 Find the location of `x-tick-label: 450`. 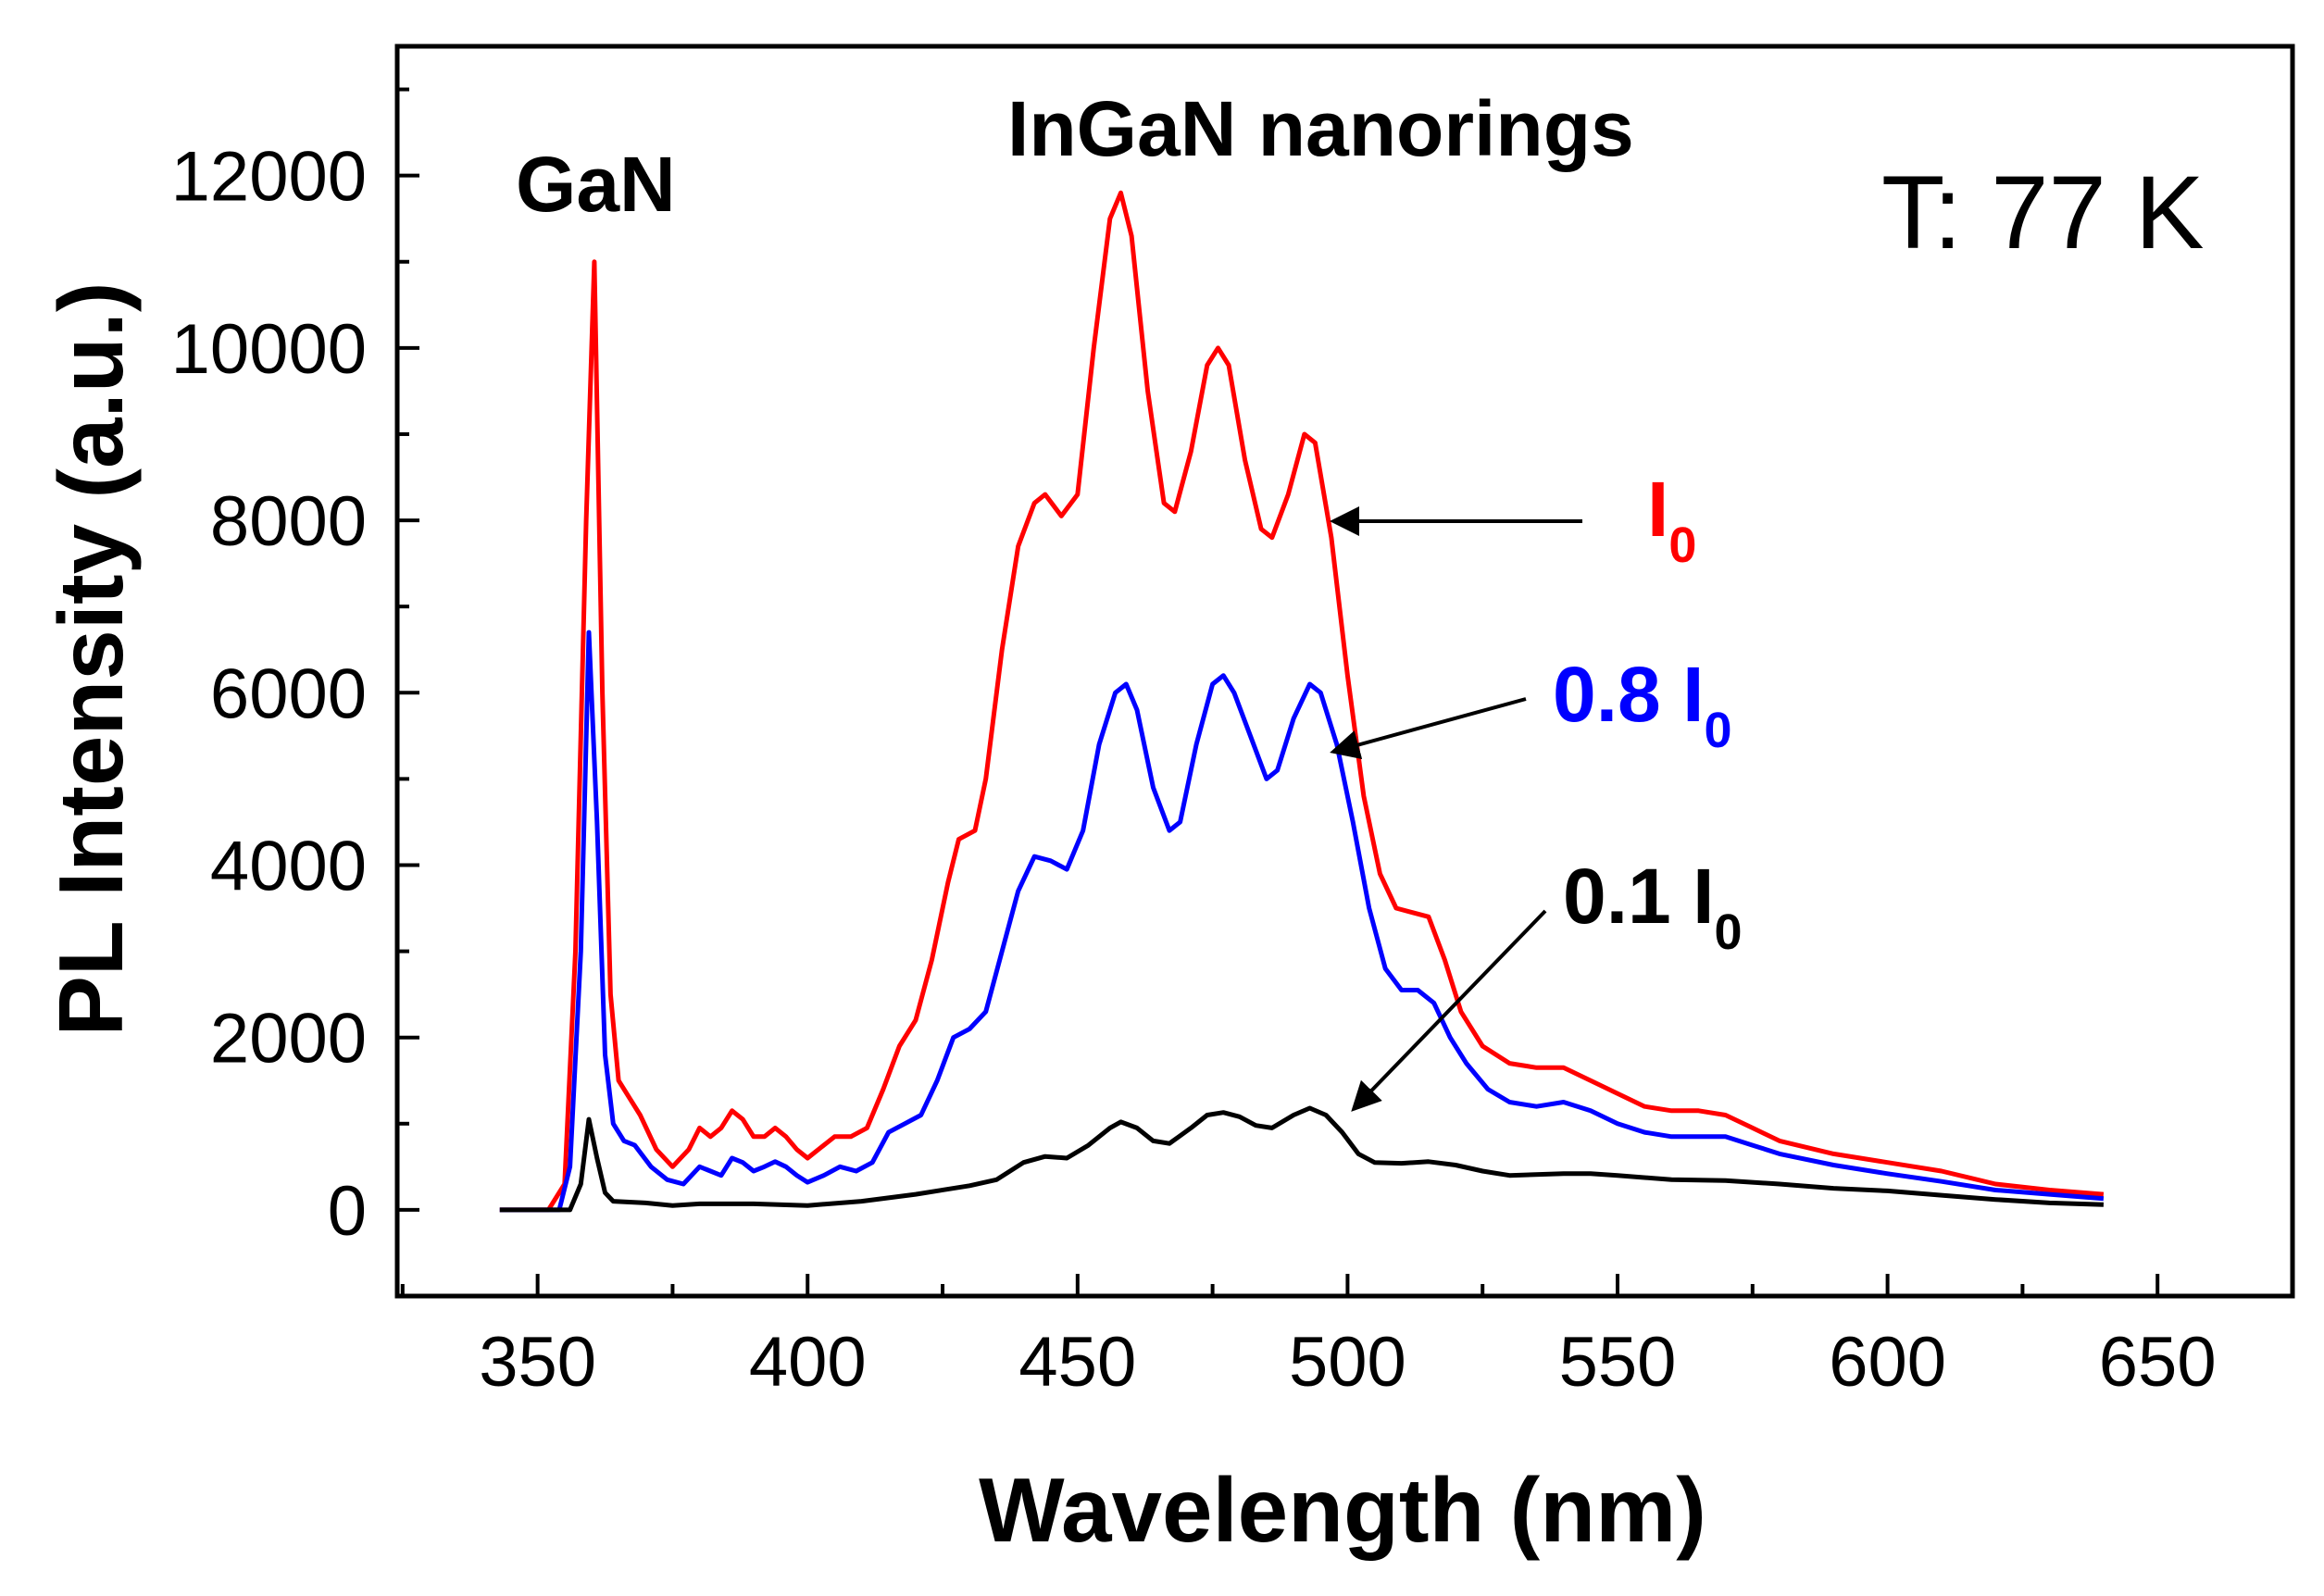

x-tick-label: 450 is located at coordinates (1077, 1362).